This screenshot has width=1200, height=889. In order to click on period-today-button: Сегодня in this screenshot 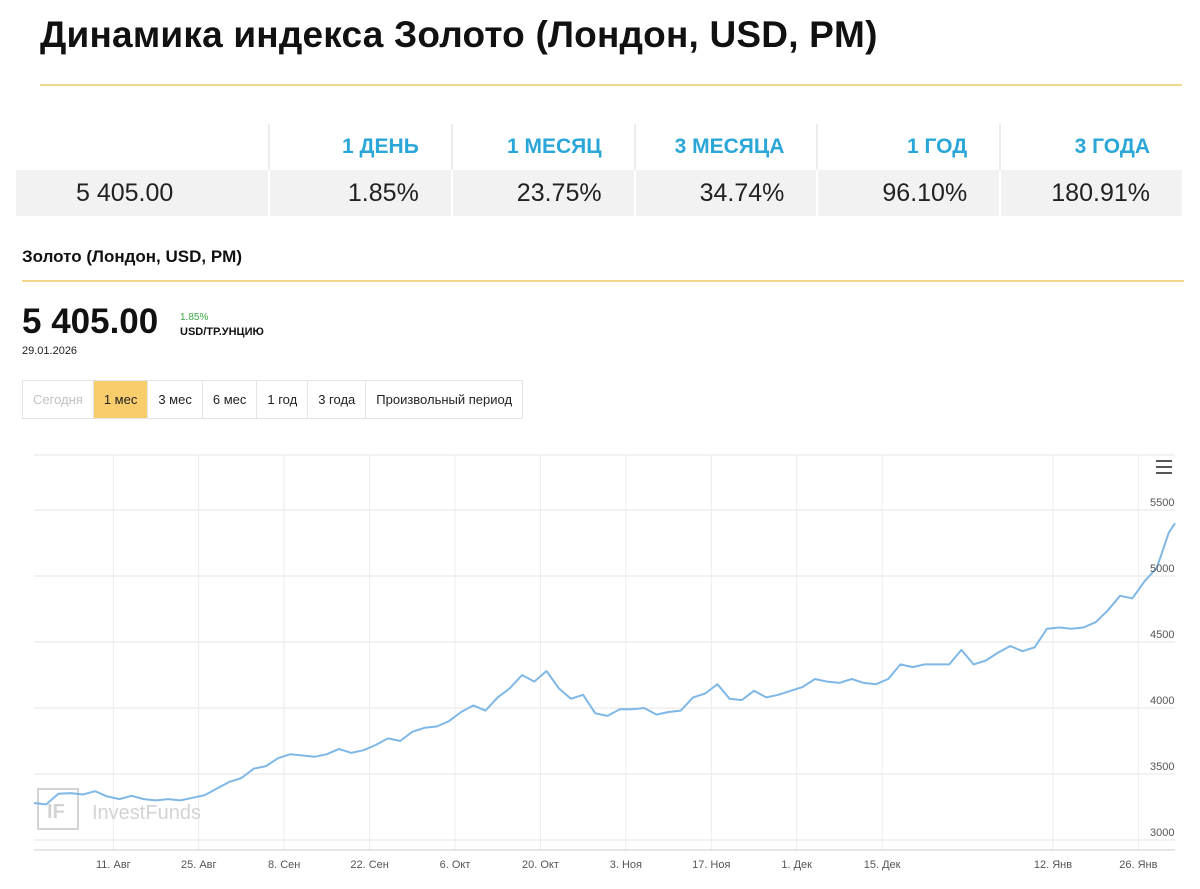, I will do `click(58, 399)`.